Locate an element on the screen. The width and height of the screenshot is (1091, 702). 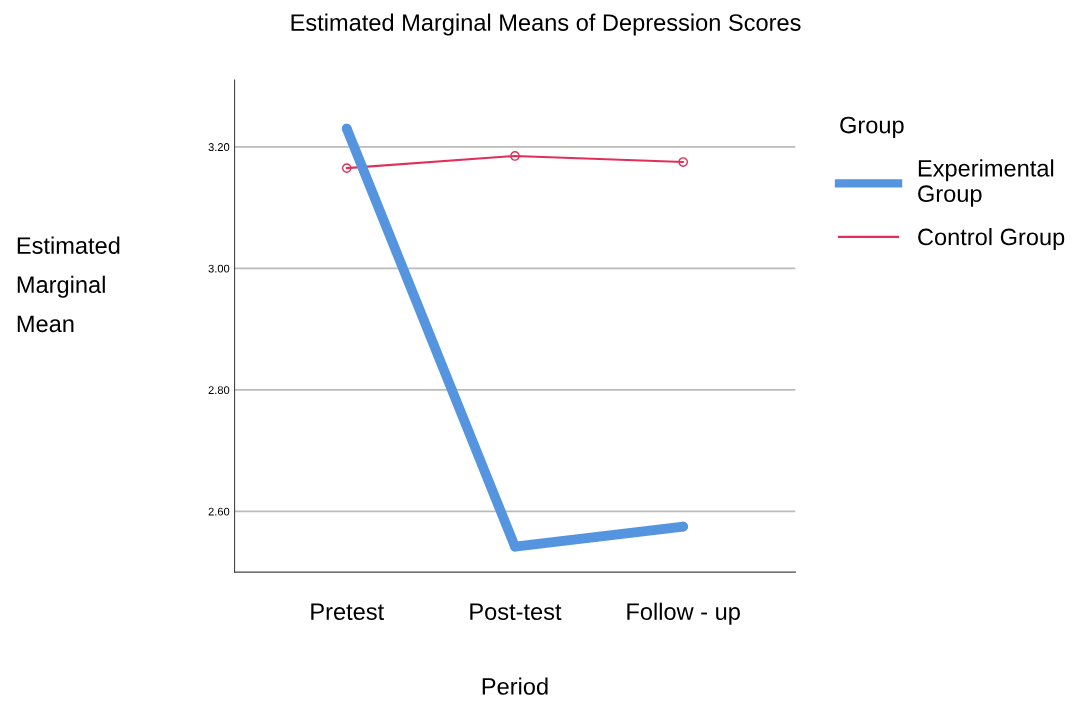
legend-label: Experimental Group is located at coordinates (986, 183).